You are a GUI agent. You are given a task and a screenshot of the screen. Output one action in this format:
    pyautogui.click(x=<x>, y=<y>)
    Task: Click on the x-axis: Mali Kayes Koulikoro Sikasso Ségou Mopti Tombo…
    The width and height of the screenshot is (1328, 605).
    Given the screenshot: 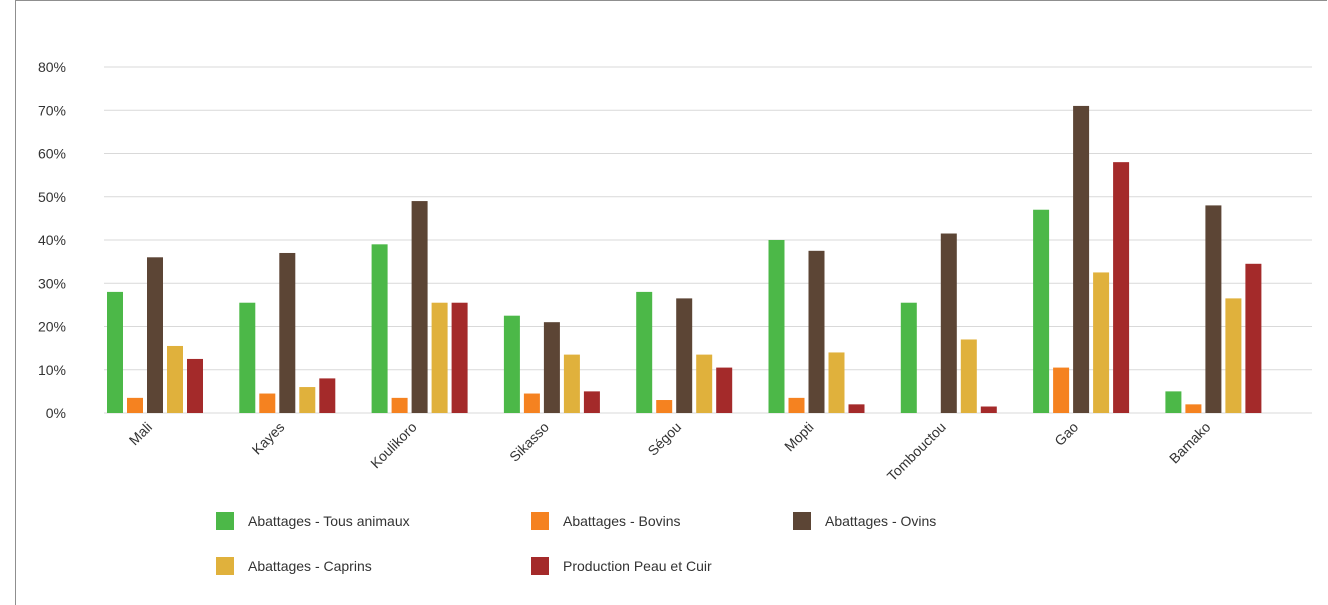 What is the action you would take?
    pyautogui.click(x=670, y=451)
    